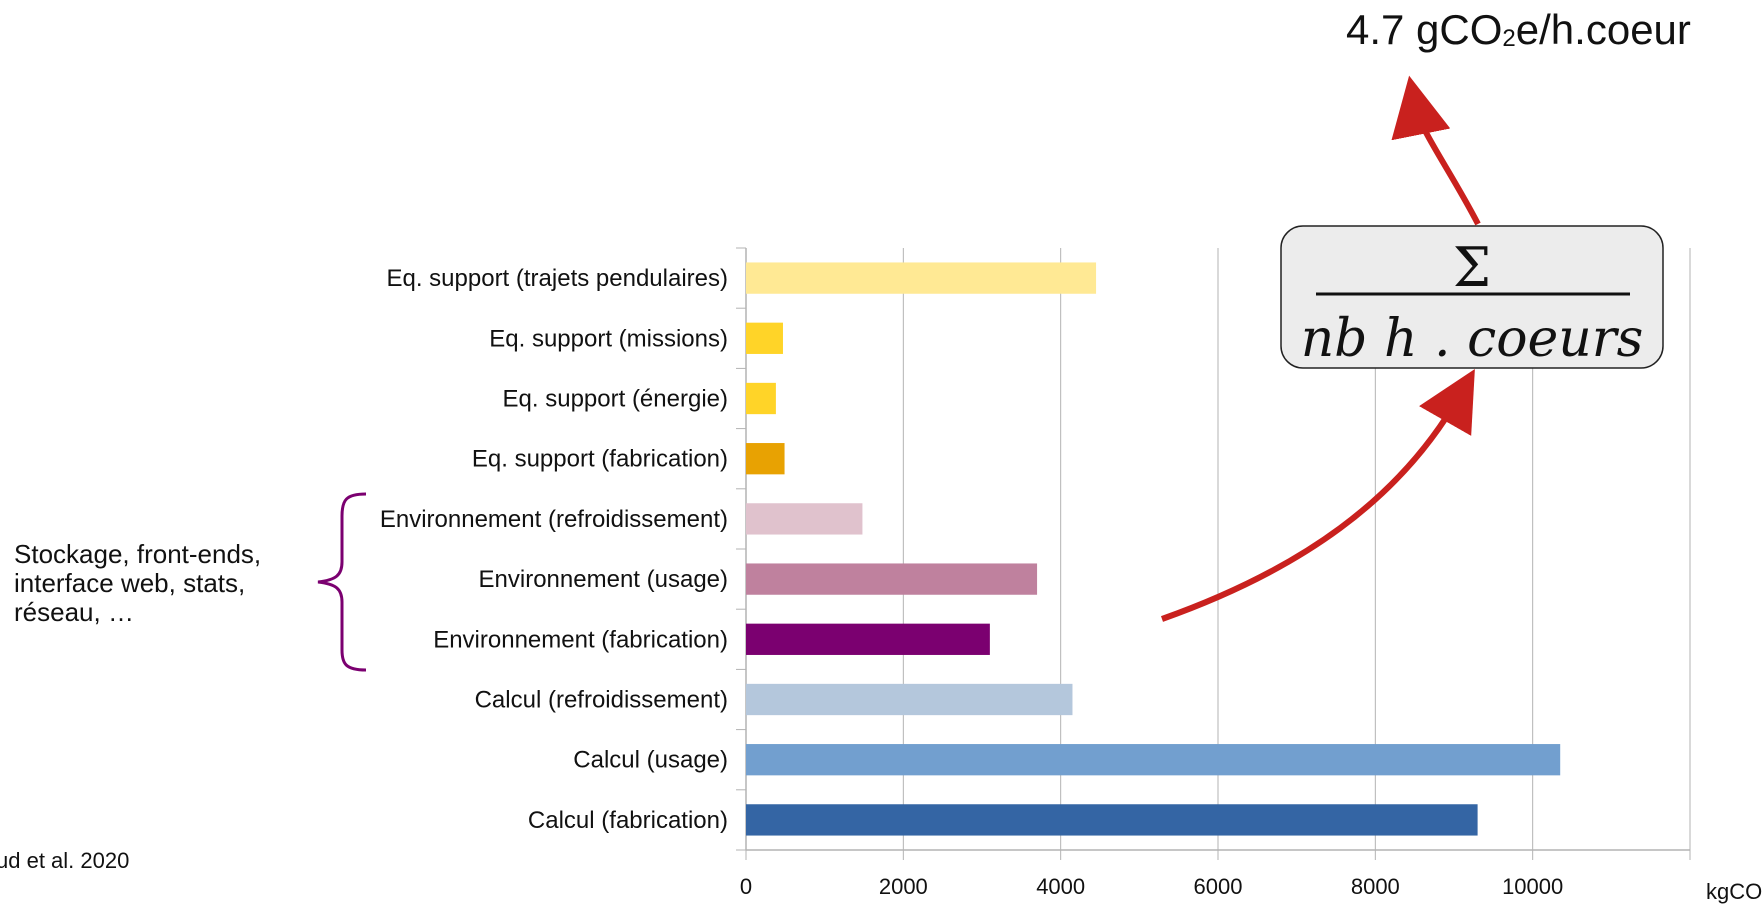 The image size is (1763, 904). I want to click on category-label: Calcul (refroidissement), so click(601, 700).